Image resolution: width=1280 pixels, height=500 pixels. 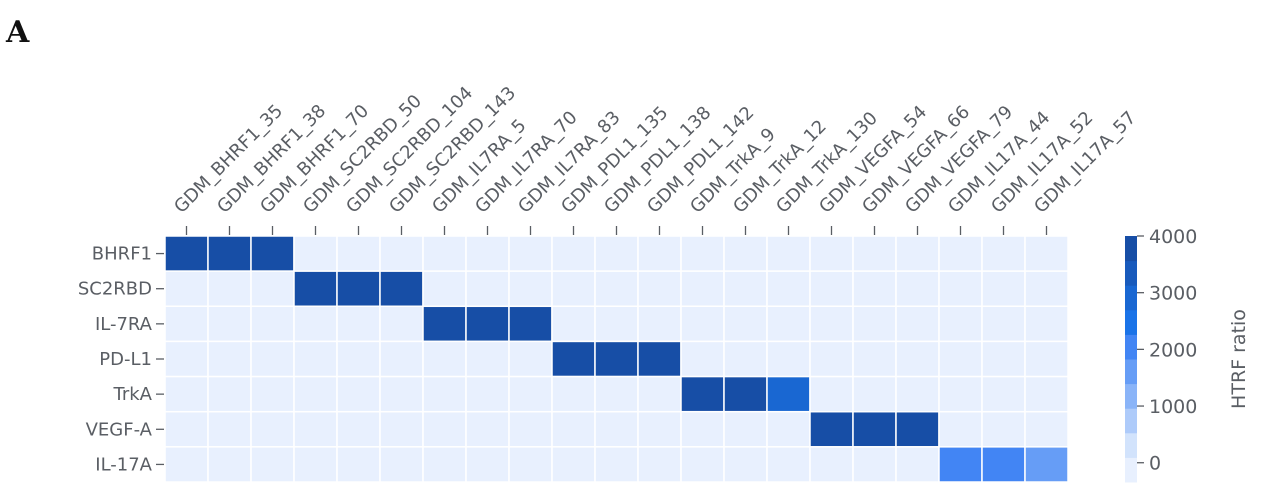 What do you see at coordinates (1173, 237) in the screenshot?
I see `colorbar-tick-label: 4000` at bounding box center [1173, 237].